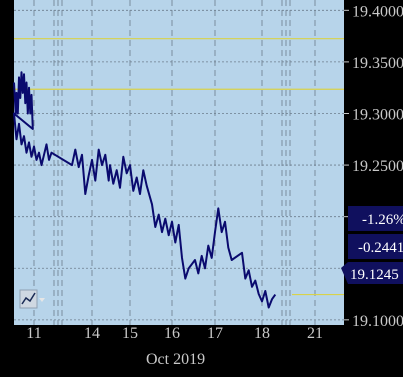 This screenshot has width=403, height=377. Describe the element at coordinates (377, 114) in the screenshot. I see `y-tick-label: 19.3000` at that location.